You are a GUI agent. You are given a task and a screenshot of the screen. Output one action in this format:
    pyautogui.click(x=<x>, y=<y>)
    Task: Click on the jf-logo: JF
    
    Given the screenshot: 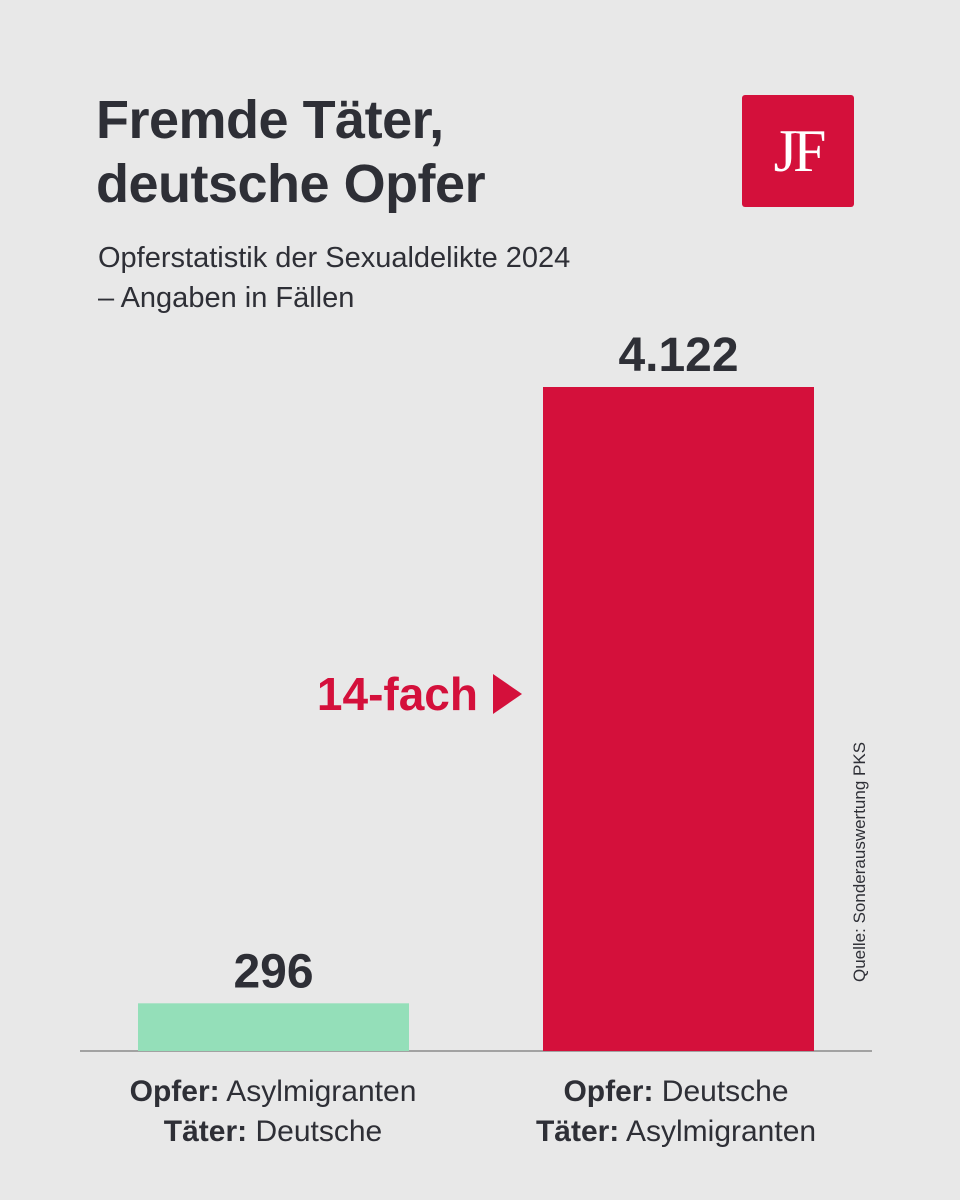 What is the action you would take?
    pyautogui.click(x=798, y=151)
    